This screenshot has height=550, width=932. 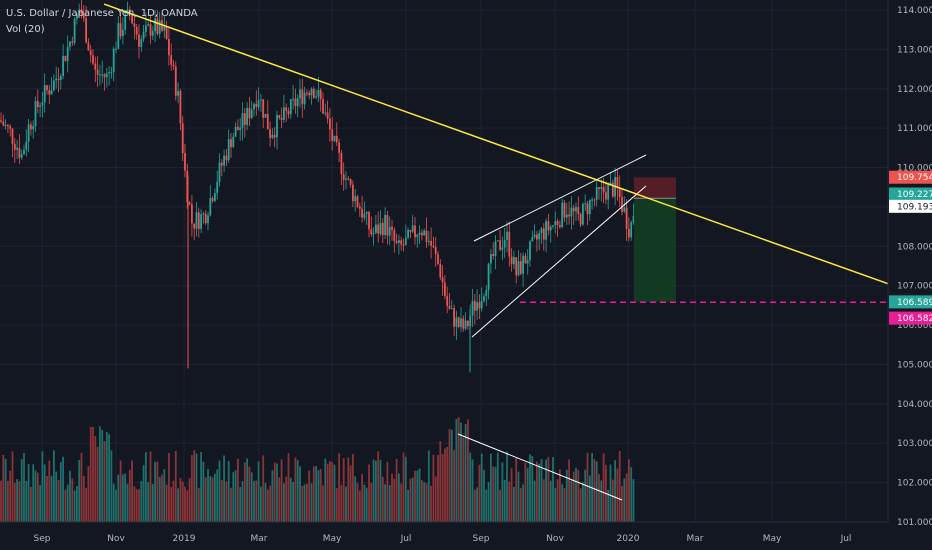 I want to click on volume-trend-line, so click(x=540, y=467).